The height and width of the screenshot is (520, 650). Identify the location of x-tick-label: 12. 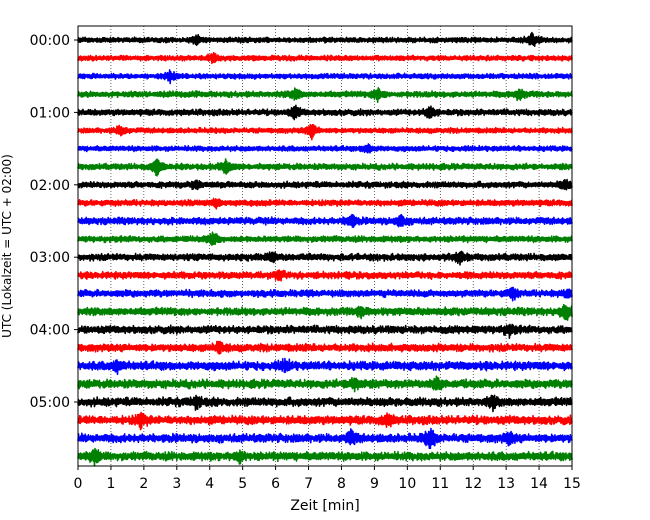
(473, 484).